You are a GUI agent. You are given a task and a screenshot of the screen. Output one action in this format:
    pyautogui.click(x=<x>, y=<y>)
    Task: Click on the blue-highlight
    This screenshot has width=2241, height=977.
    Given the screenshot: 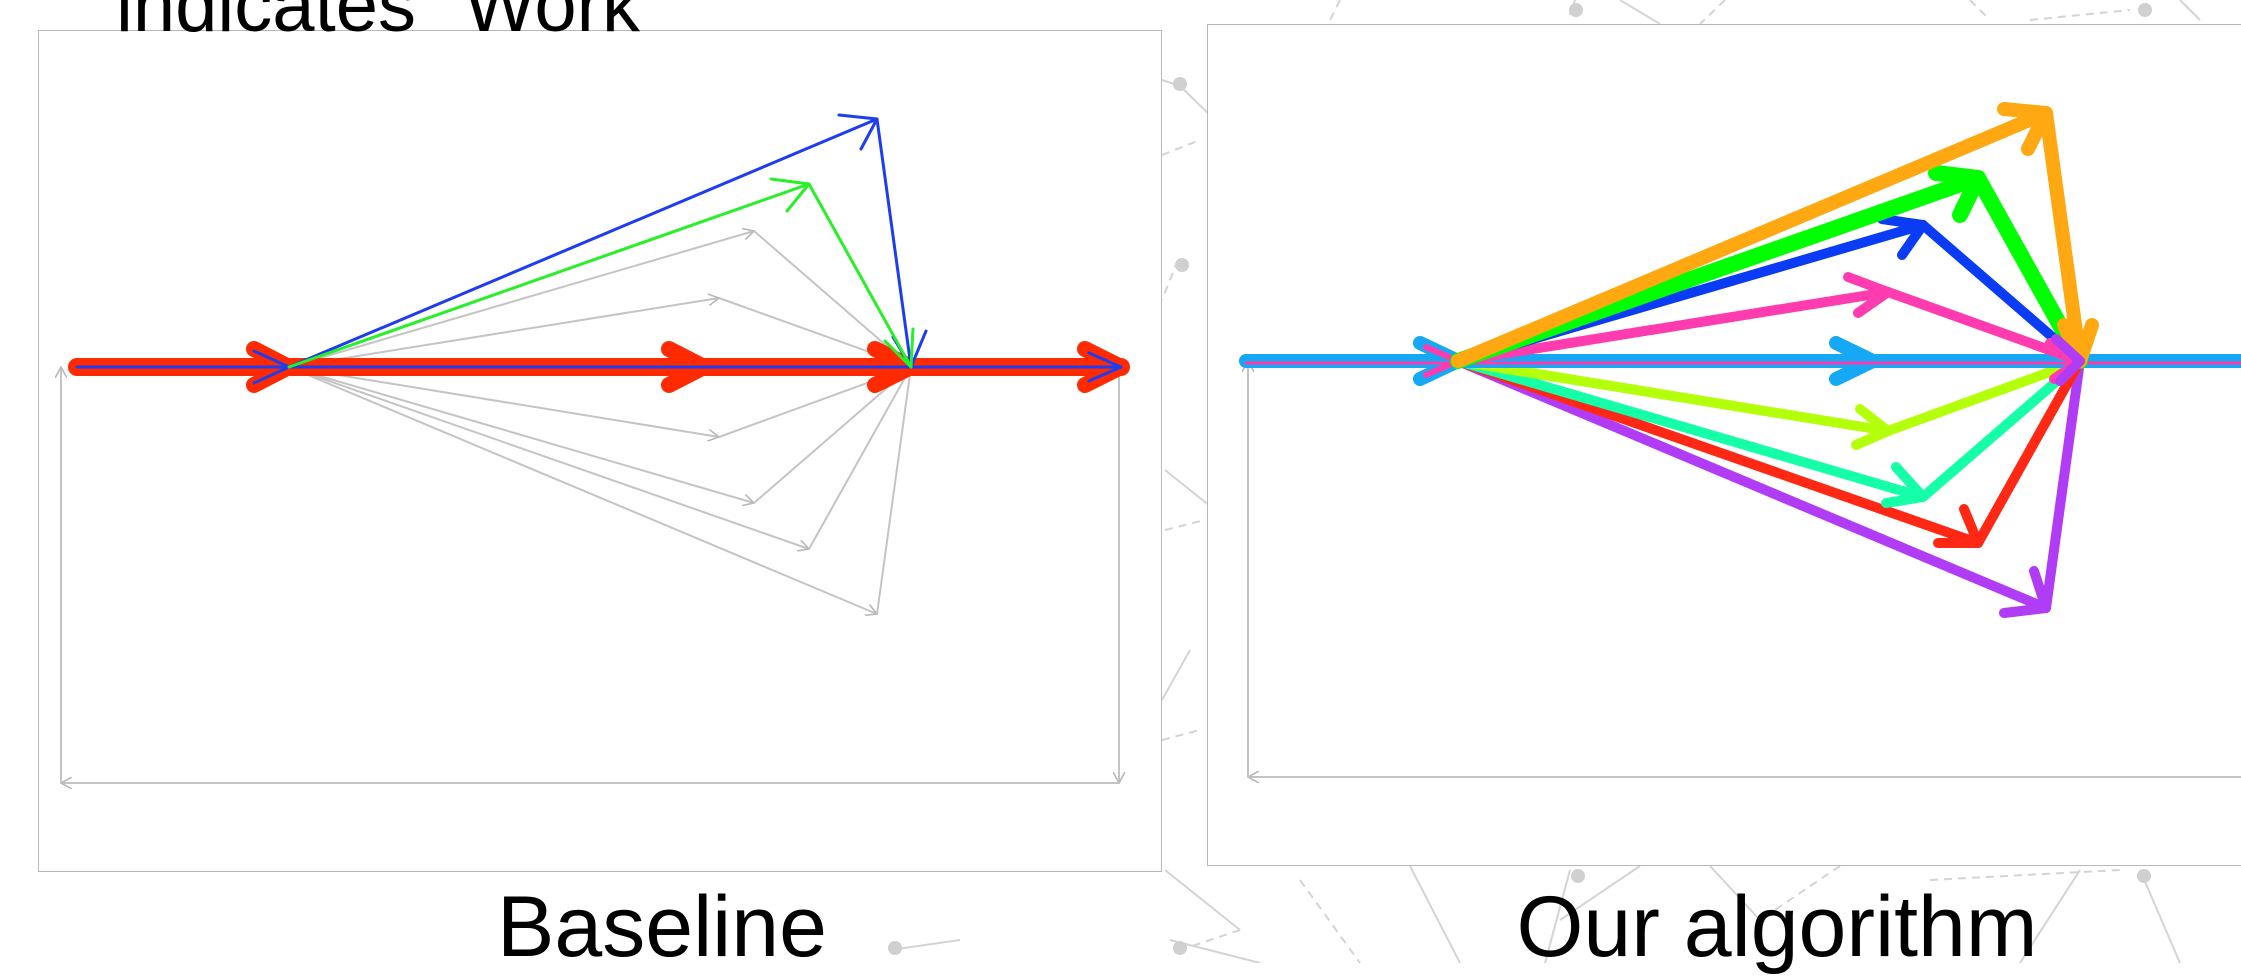 What is the action you would take?
    pyautogui.click(x=599, y=249)
    